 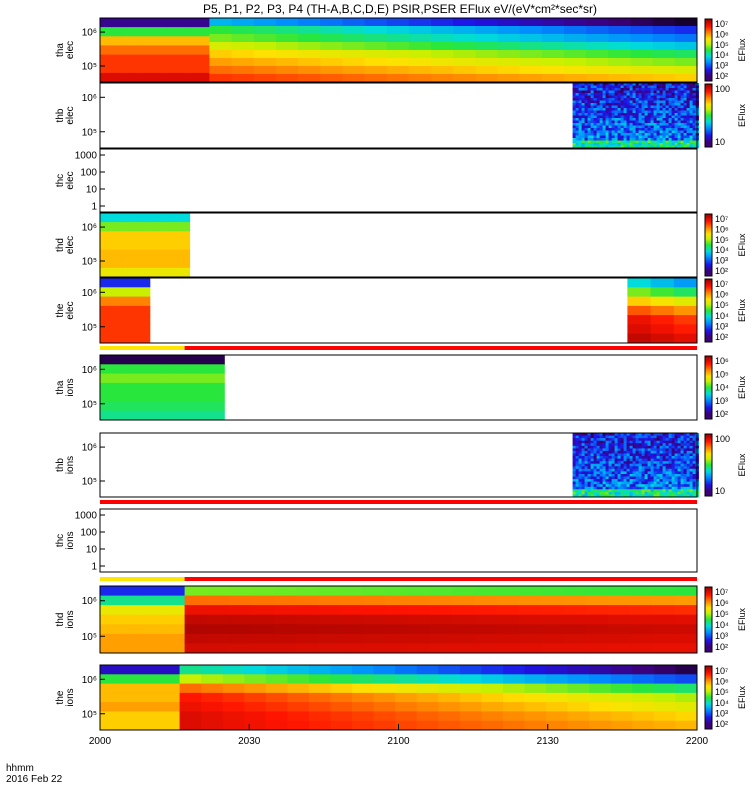 I want to click on colorbar-label: EFlux, so click(x=742, y=50).